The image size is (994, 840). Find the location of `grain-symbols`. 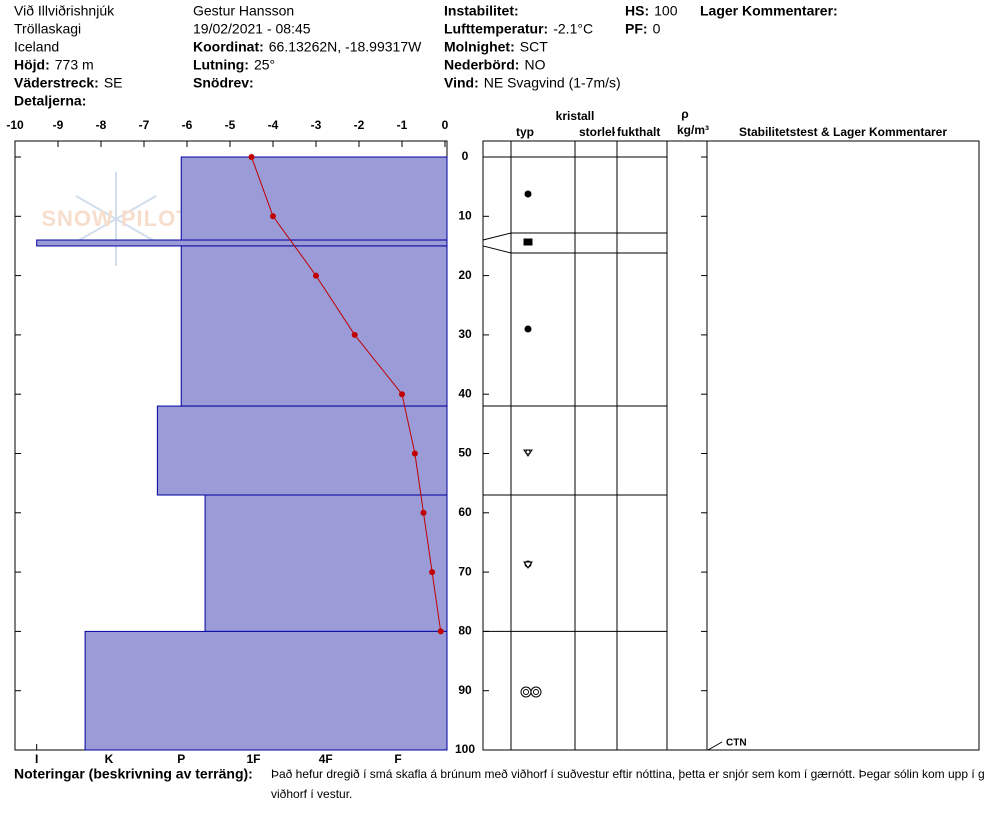

grain-symbols is located at coordinates (531, 444).